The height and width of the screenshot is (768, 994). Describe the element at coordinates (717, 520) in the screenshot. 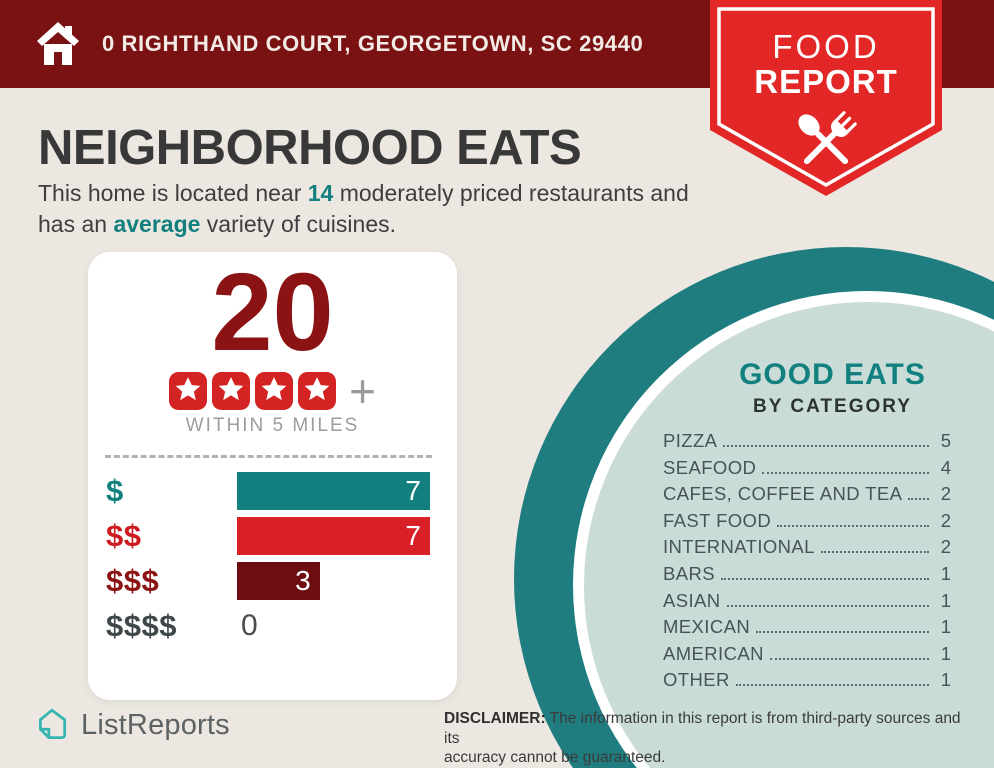

I see `category-label: FAST FOOD` at that location.